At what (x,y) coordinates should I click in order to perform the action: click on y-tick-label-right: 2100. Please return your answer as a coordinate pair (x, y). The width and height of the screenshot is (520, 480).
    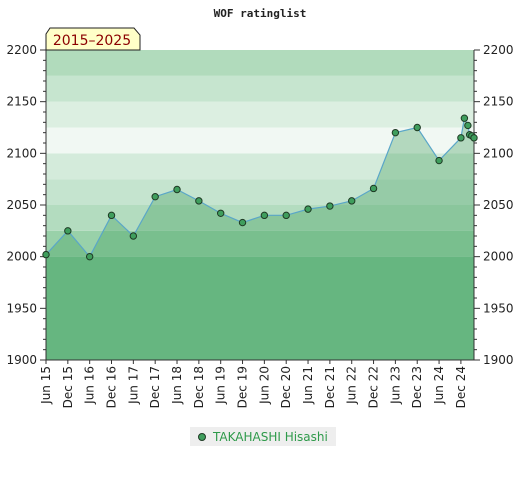
    Looking at the image, I should click on (498, 153).